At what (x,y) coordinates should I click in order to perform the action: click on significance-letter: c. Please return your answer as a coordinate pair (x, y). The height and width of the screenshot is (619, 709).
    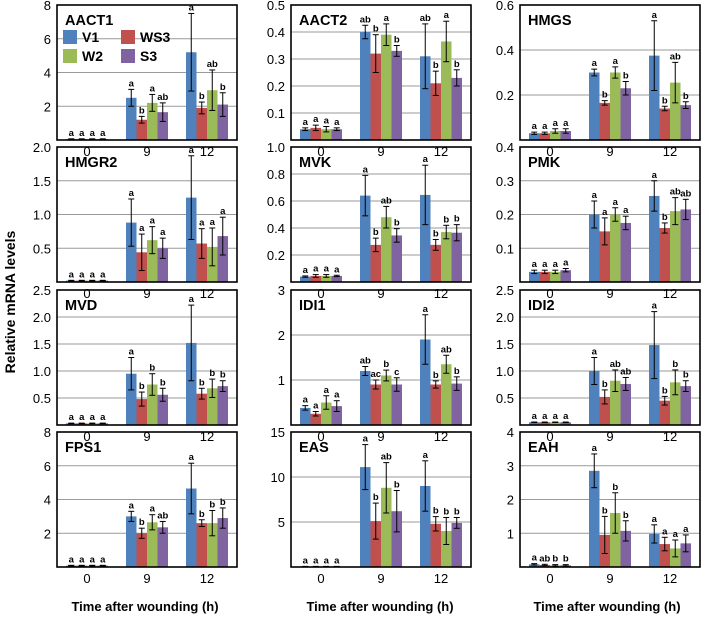
    Looking at the image, I should click on (396, 372).